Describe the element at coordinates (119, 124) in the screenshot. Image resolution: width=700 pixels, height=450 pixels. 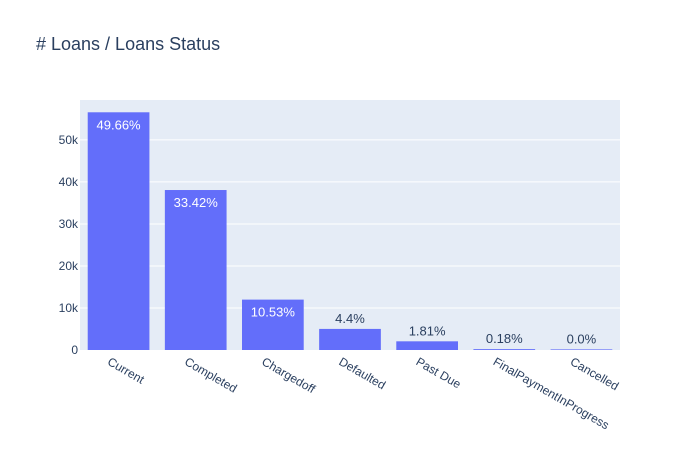
I see `bar-data-label: 49.66%` at that location.